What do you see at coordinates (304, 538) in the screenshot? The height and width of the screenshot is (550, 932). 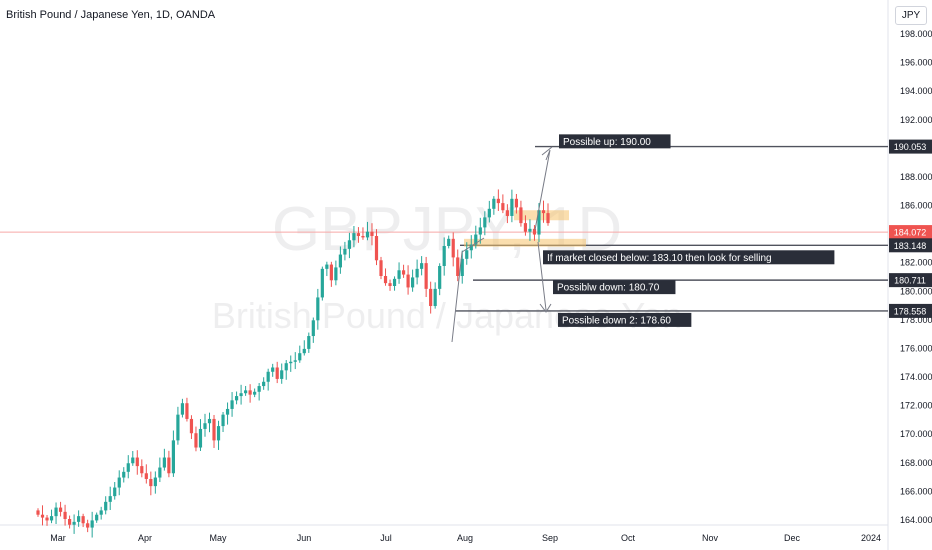 I see `x-tick-label: Jun` at bounding box center [304, 538].